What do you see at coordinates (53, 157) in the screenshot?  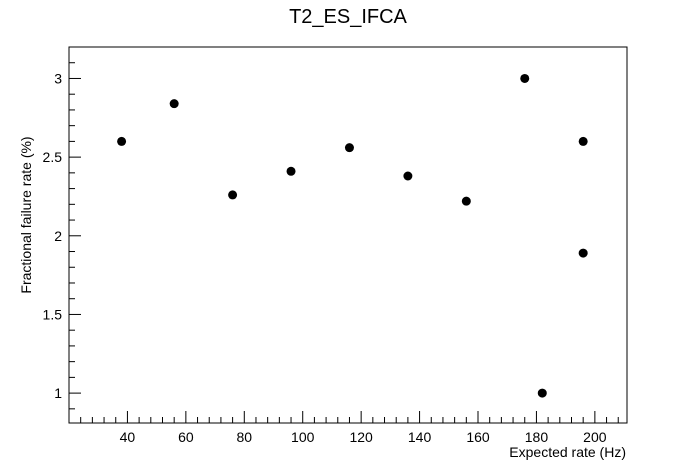 I see `y-tick-label: 2.5` at bounding box center [53, 157].